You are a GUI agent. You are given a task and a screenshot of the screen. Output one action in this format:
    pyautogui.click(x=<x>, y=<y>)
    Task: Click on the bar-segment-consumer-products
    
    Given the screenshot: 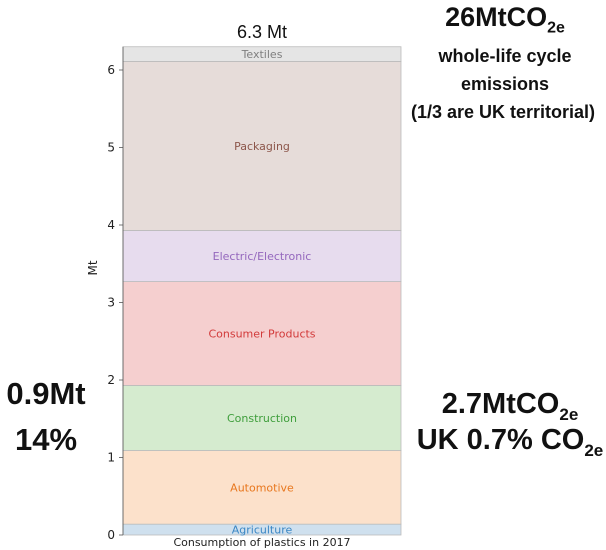 What is the action you would take?
    pyautogui.click(x=262, y=333)
    